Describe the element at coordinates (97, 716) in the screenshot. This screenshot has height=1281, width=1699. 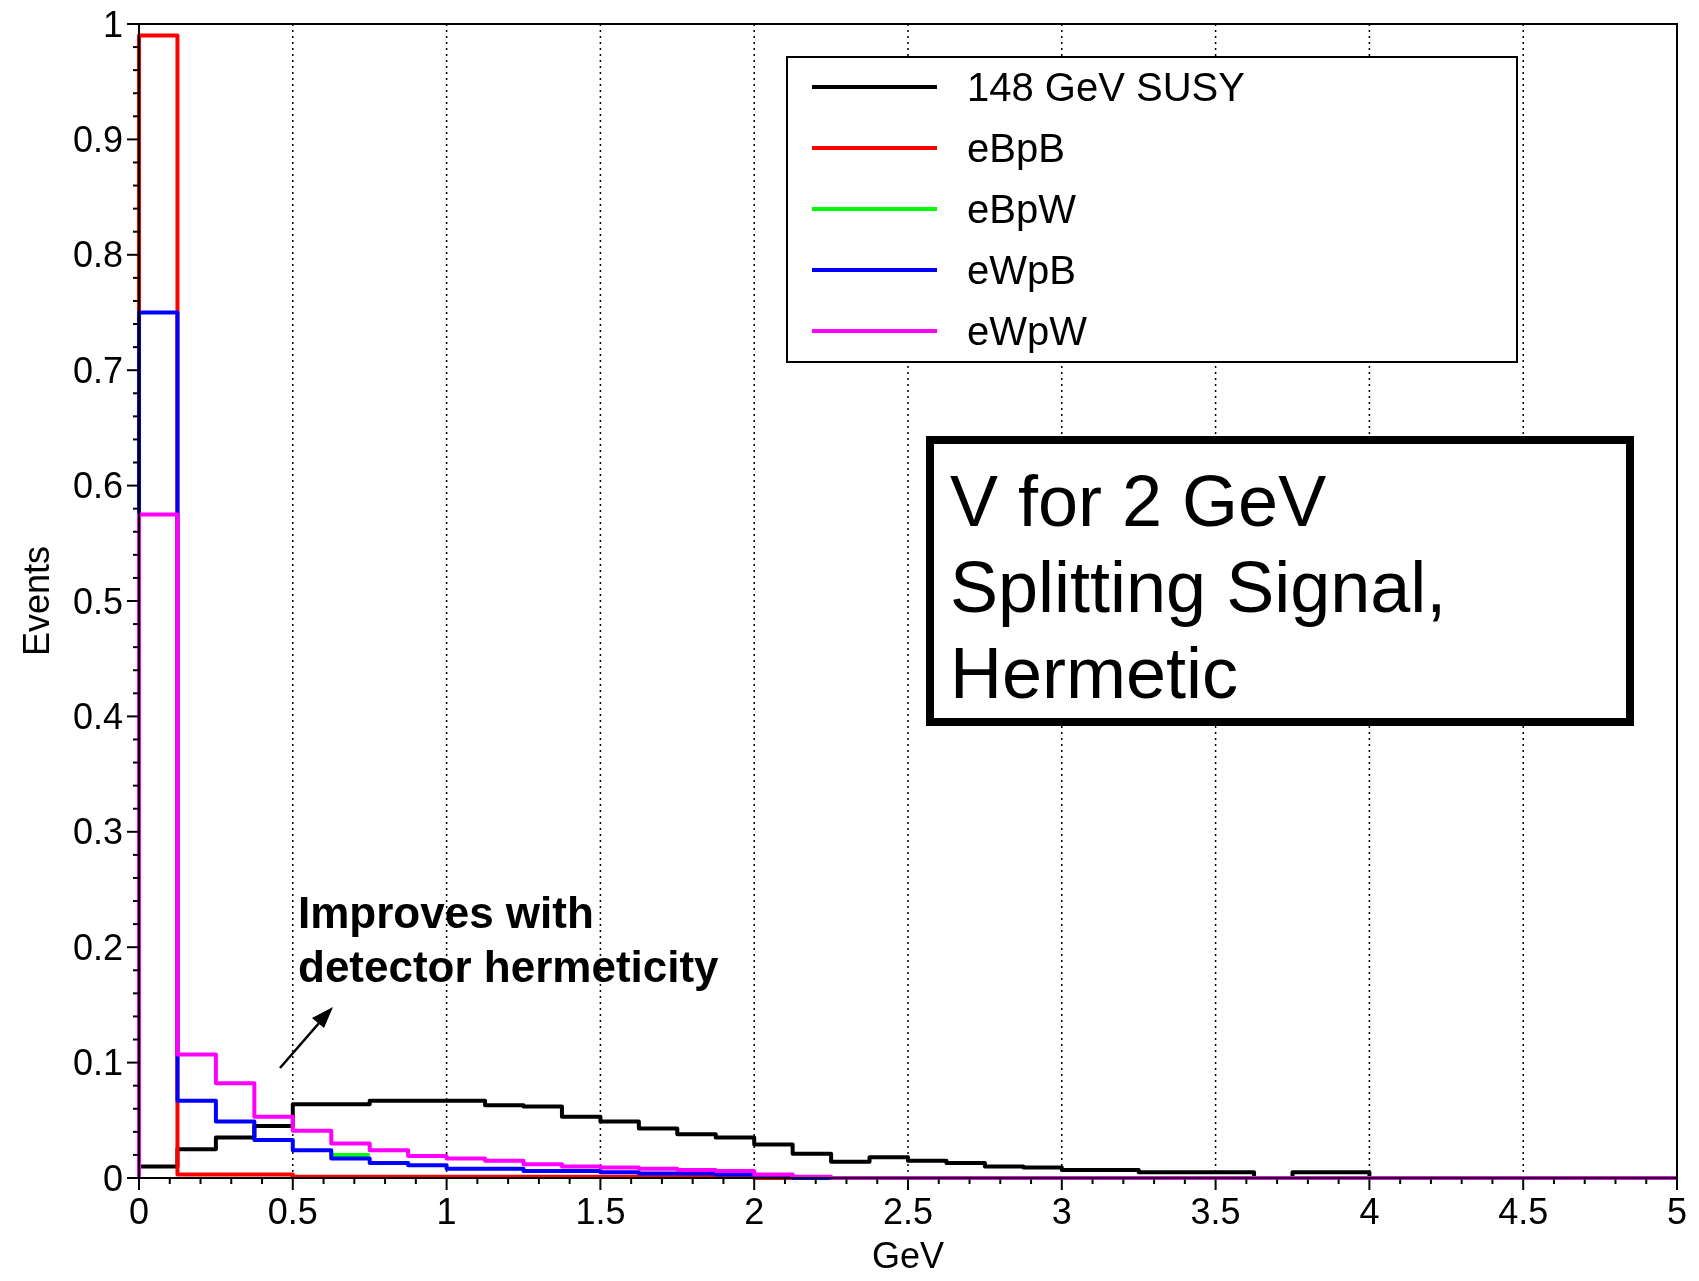
I see `y-tick-label: 0.4` at that location.